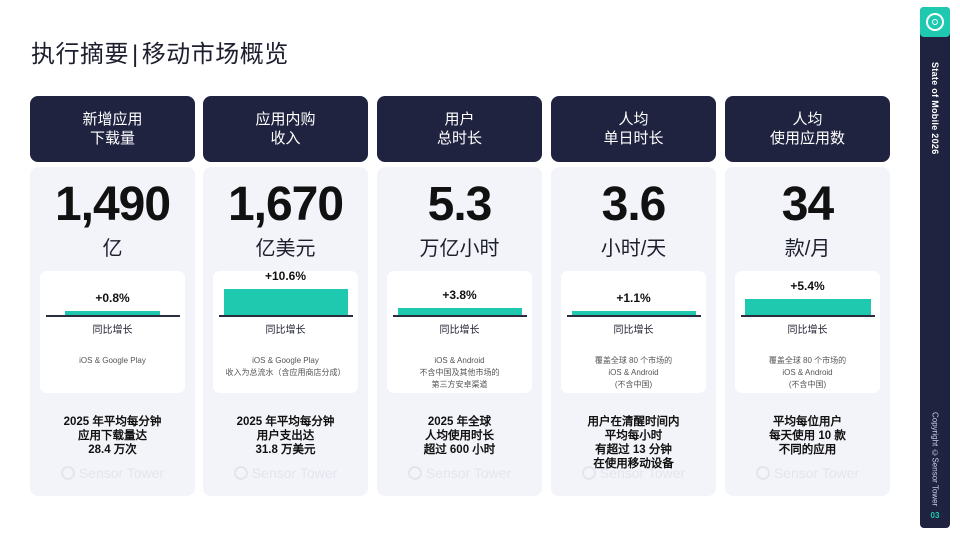  Describe the element at coordinates (459, 436) in the screenshot. I see `metric-summary: 2025 年全球 人均使用时长 超过 600 小时` at that location.